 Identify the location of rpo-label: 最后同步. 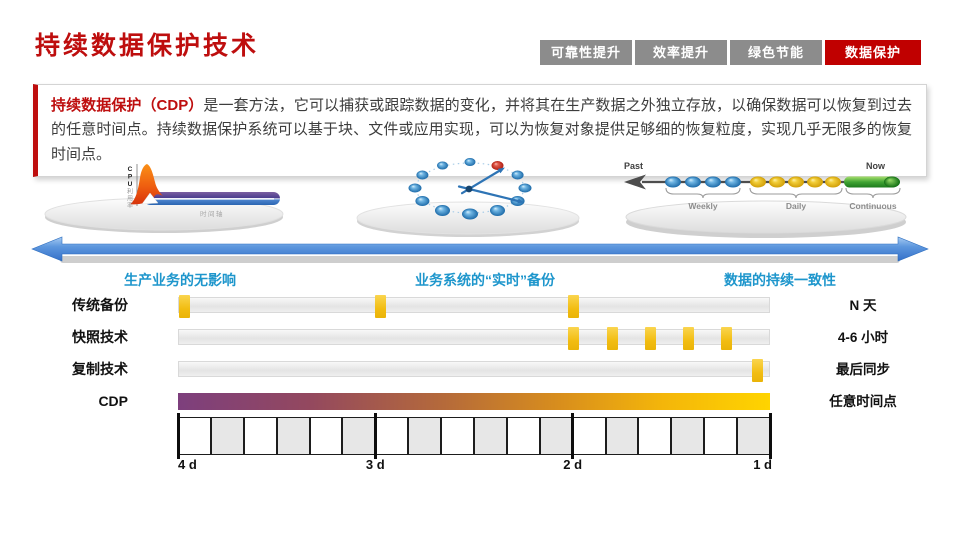
(863, 369).